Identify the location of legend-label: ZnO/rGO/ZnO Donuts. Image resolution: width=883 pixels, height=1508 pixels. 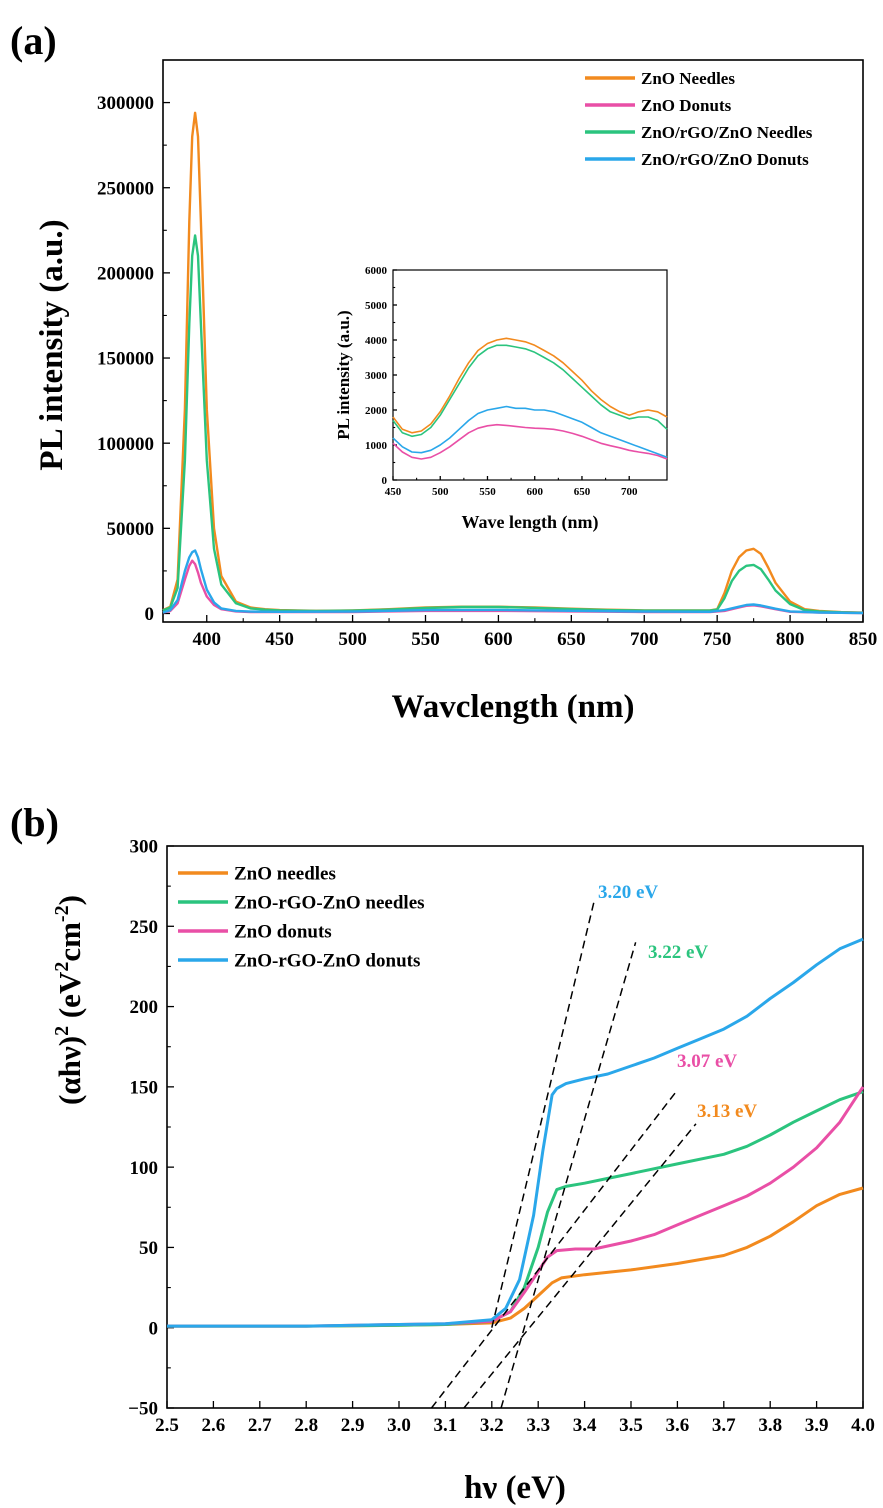
(725, 159).